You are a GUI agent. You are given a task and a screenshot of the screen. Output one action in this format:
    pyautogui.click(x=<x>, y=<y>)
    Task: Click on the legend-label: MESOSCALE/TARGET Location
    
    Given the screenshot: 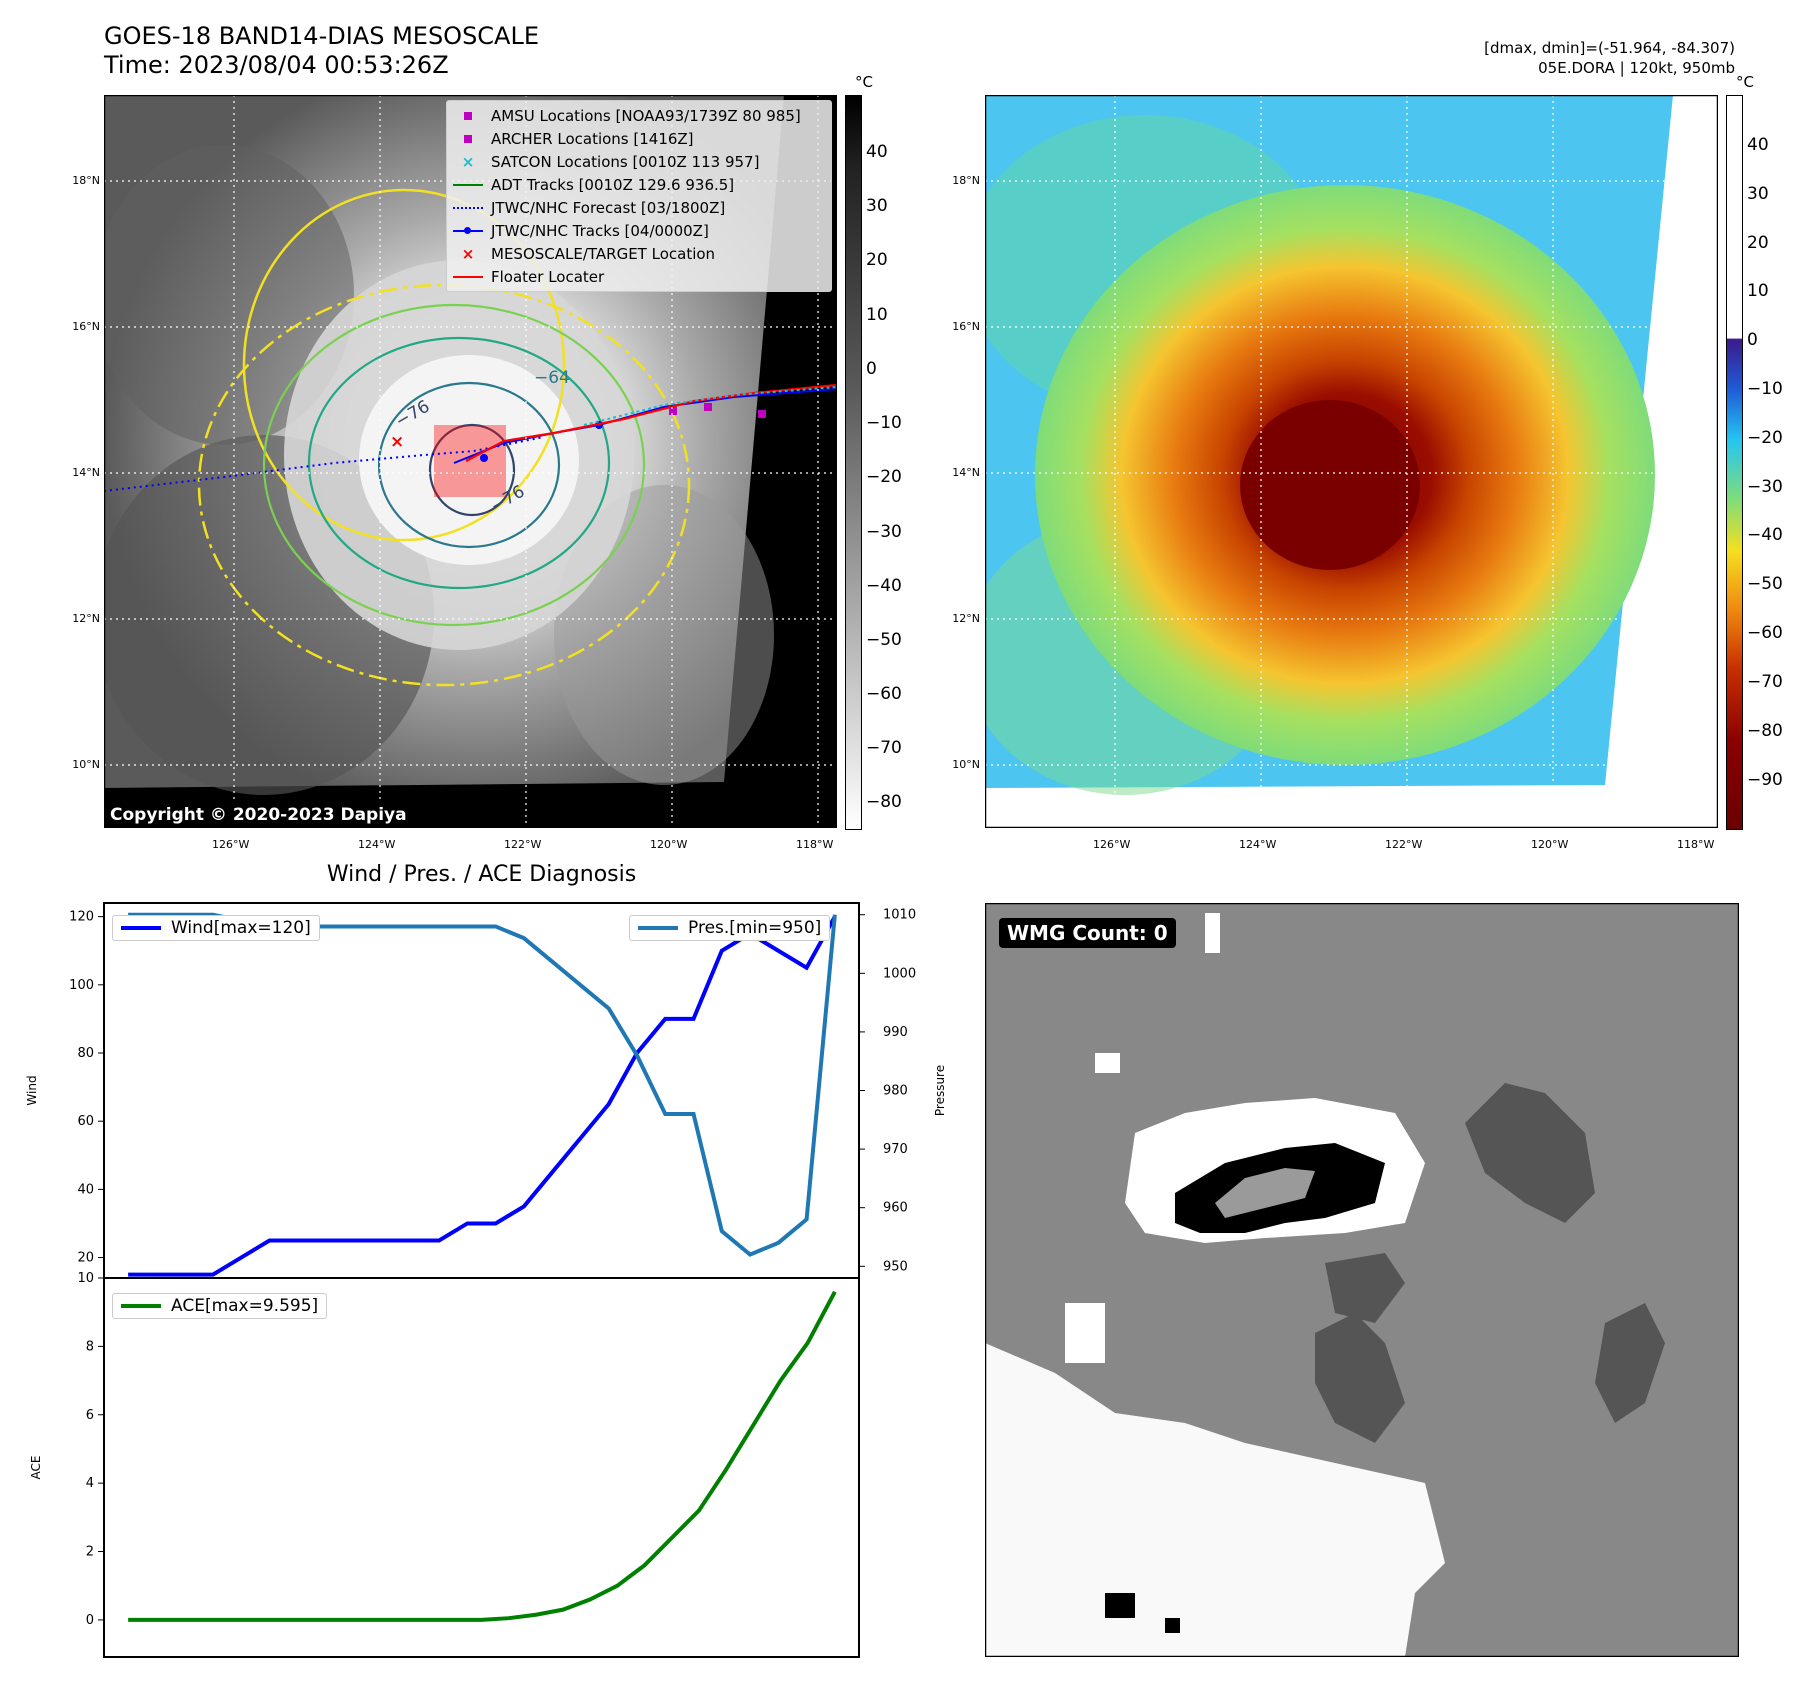 What is the action you would take?
    pyautogui.click(x=603, y=253)
    